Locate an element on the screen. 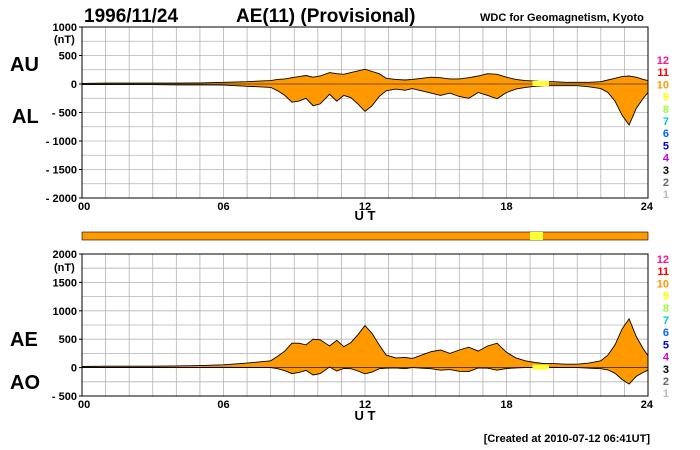 This screenshot has width=700, height=450. plot-date: 1996/11/24 is located at coordinates (131, 16).